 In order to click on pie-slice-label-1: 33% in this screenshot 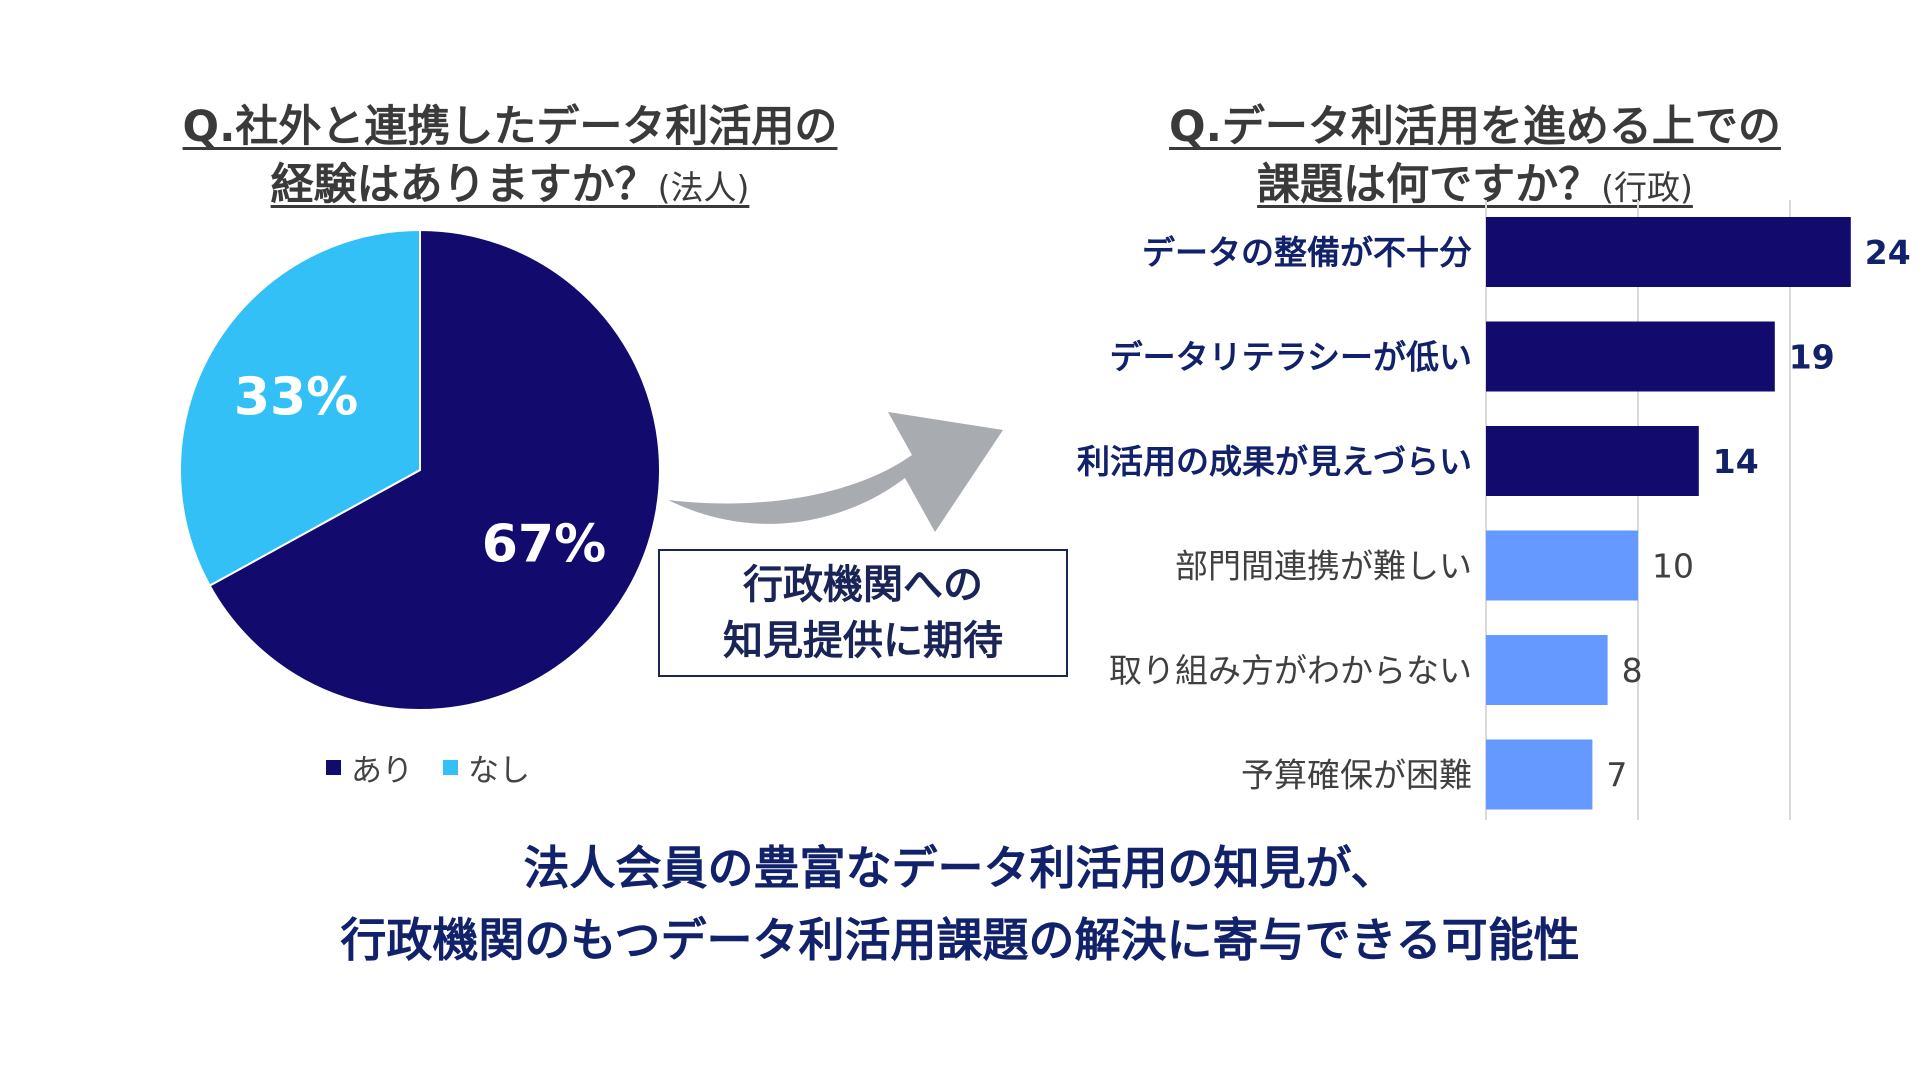, I will do `click(296, 398)`.